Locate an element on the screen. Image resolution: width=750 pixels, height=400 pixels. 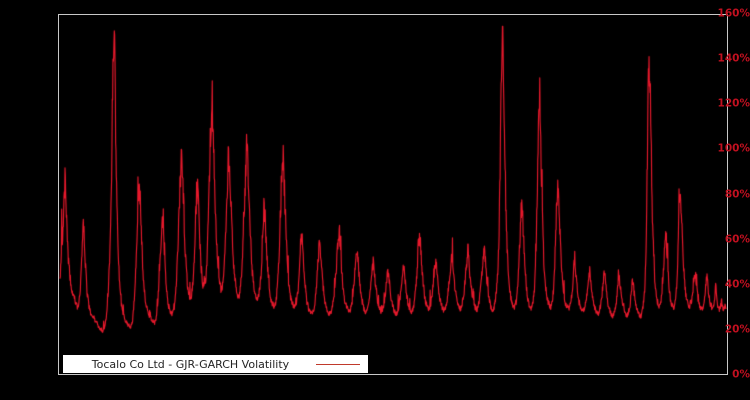
legend-line-swatch-icon is located at coordinates (338, 364).